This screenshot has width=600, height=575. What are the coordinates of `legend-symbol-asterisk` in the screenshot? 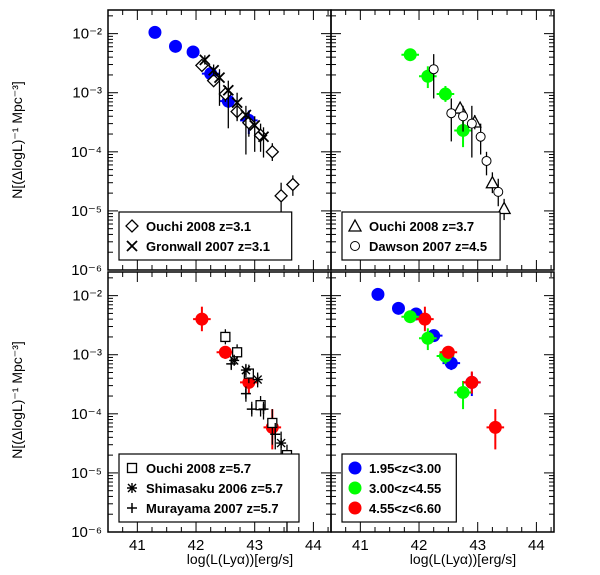 It's located at (132, 488).